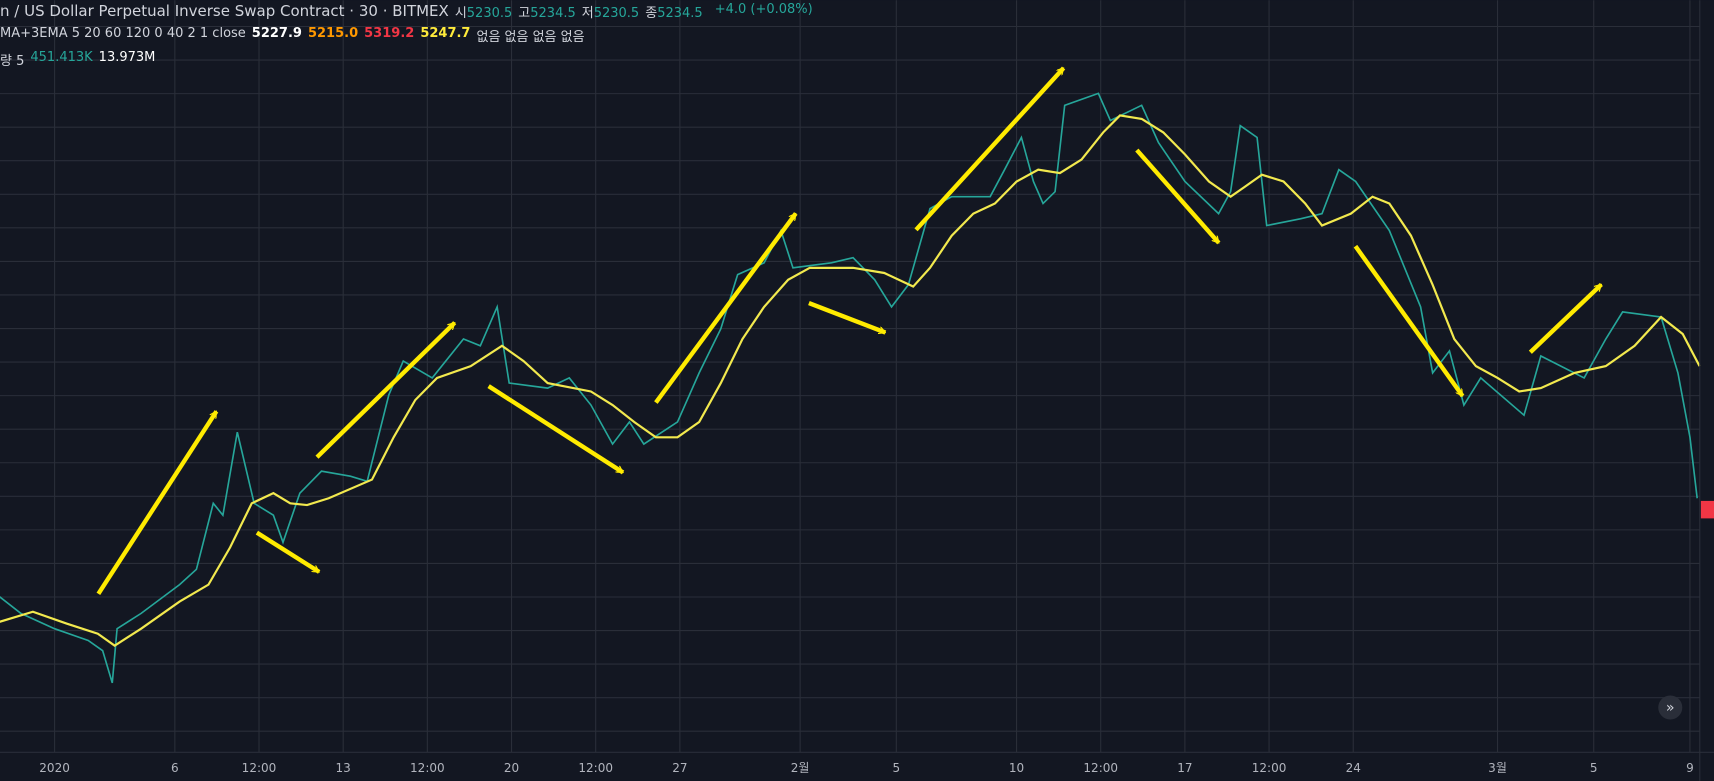 This screenshot has width=1714, height=781. Describe the element at coordinates (800, 768) in the screenshot. I see `x-tick-label: 2월` at that location.